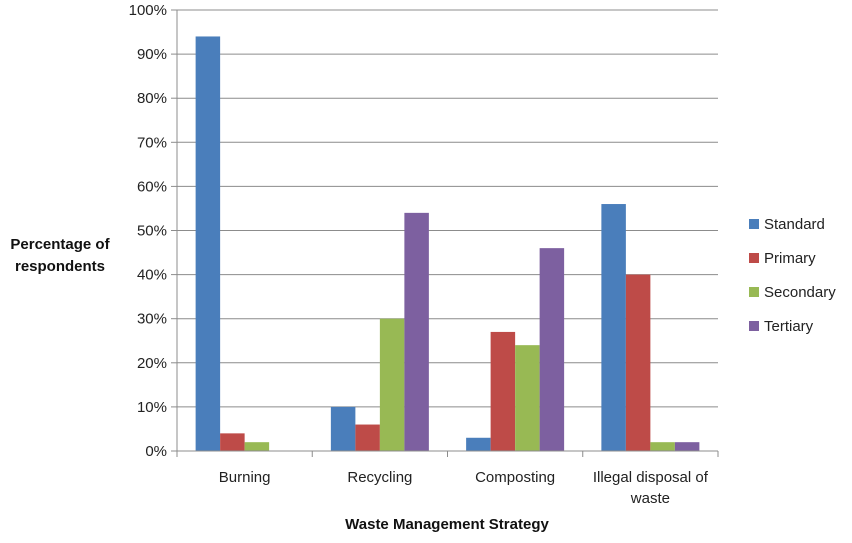 This screenshot has width=852, height=543. I want to click on y-tick-label: 100%, so click(148, 10).